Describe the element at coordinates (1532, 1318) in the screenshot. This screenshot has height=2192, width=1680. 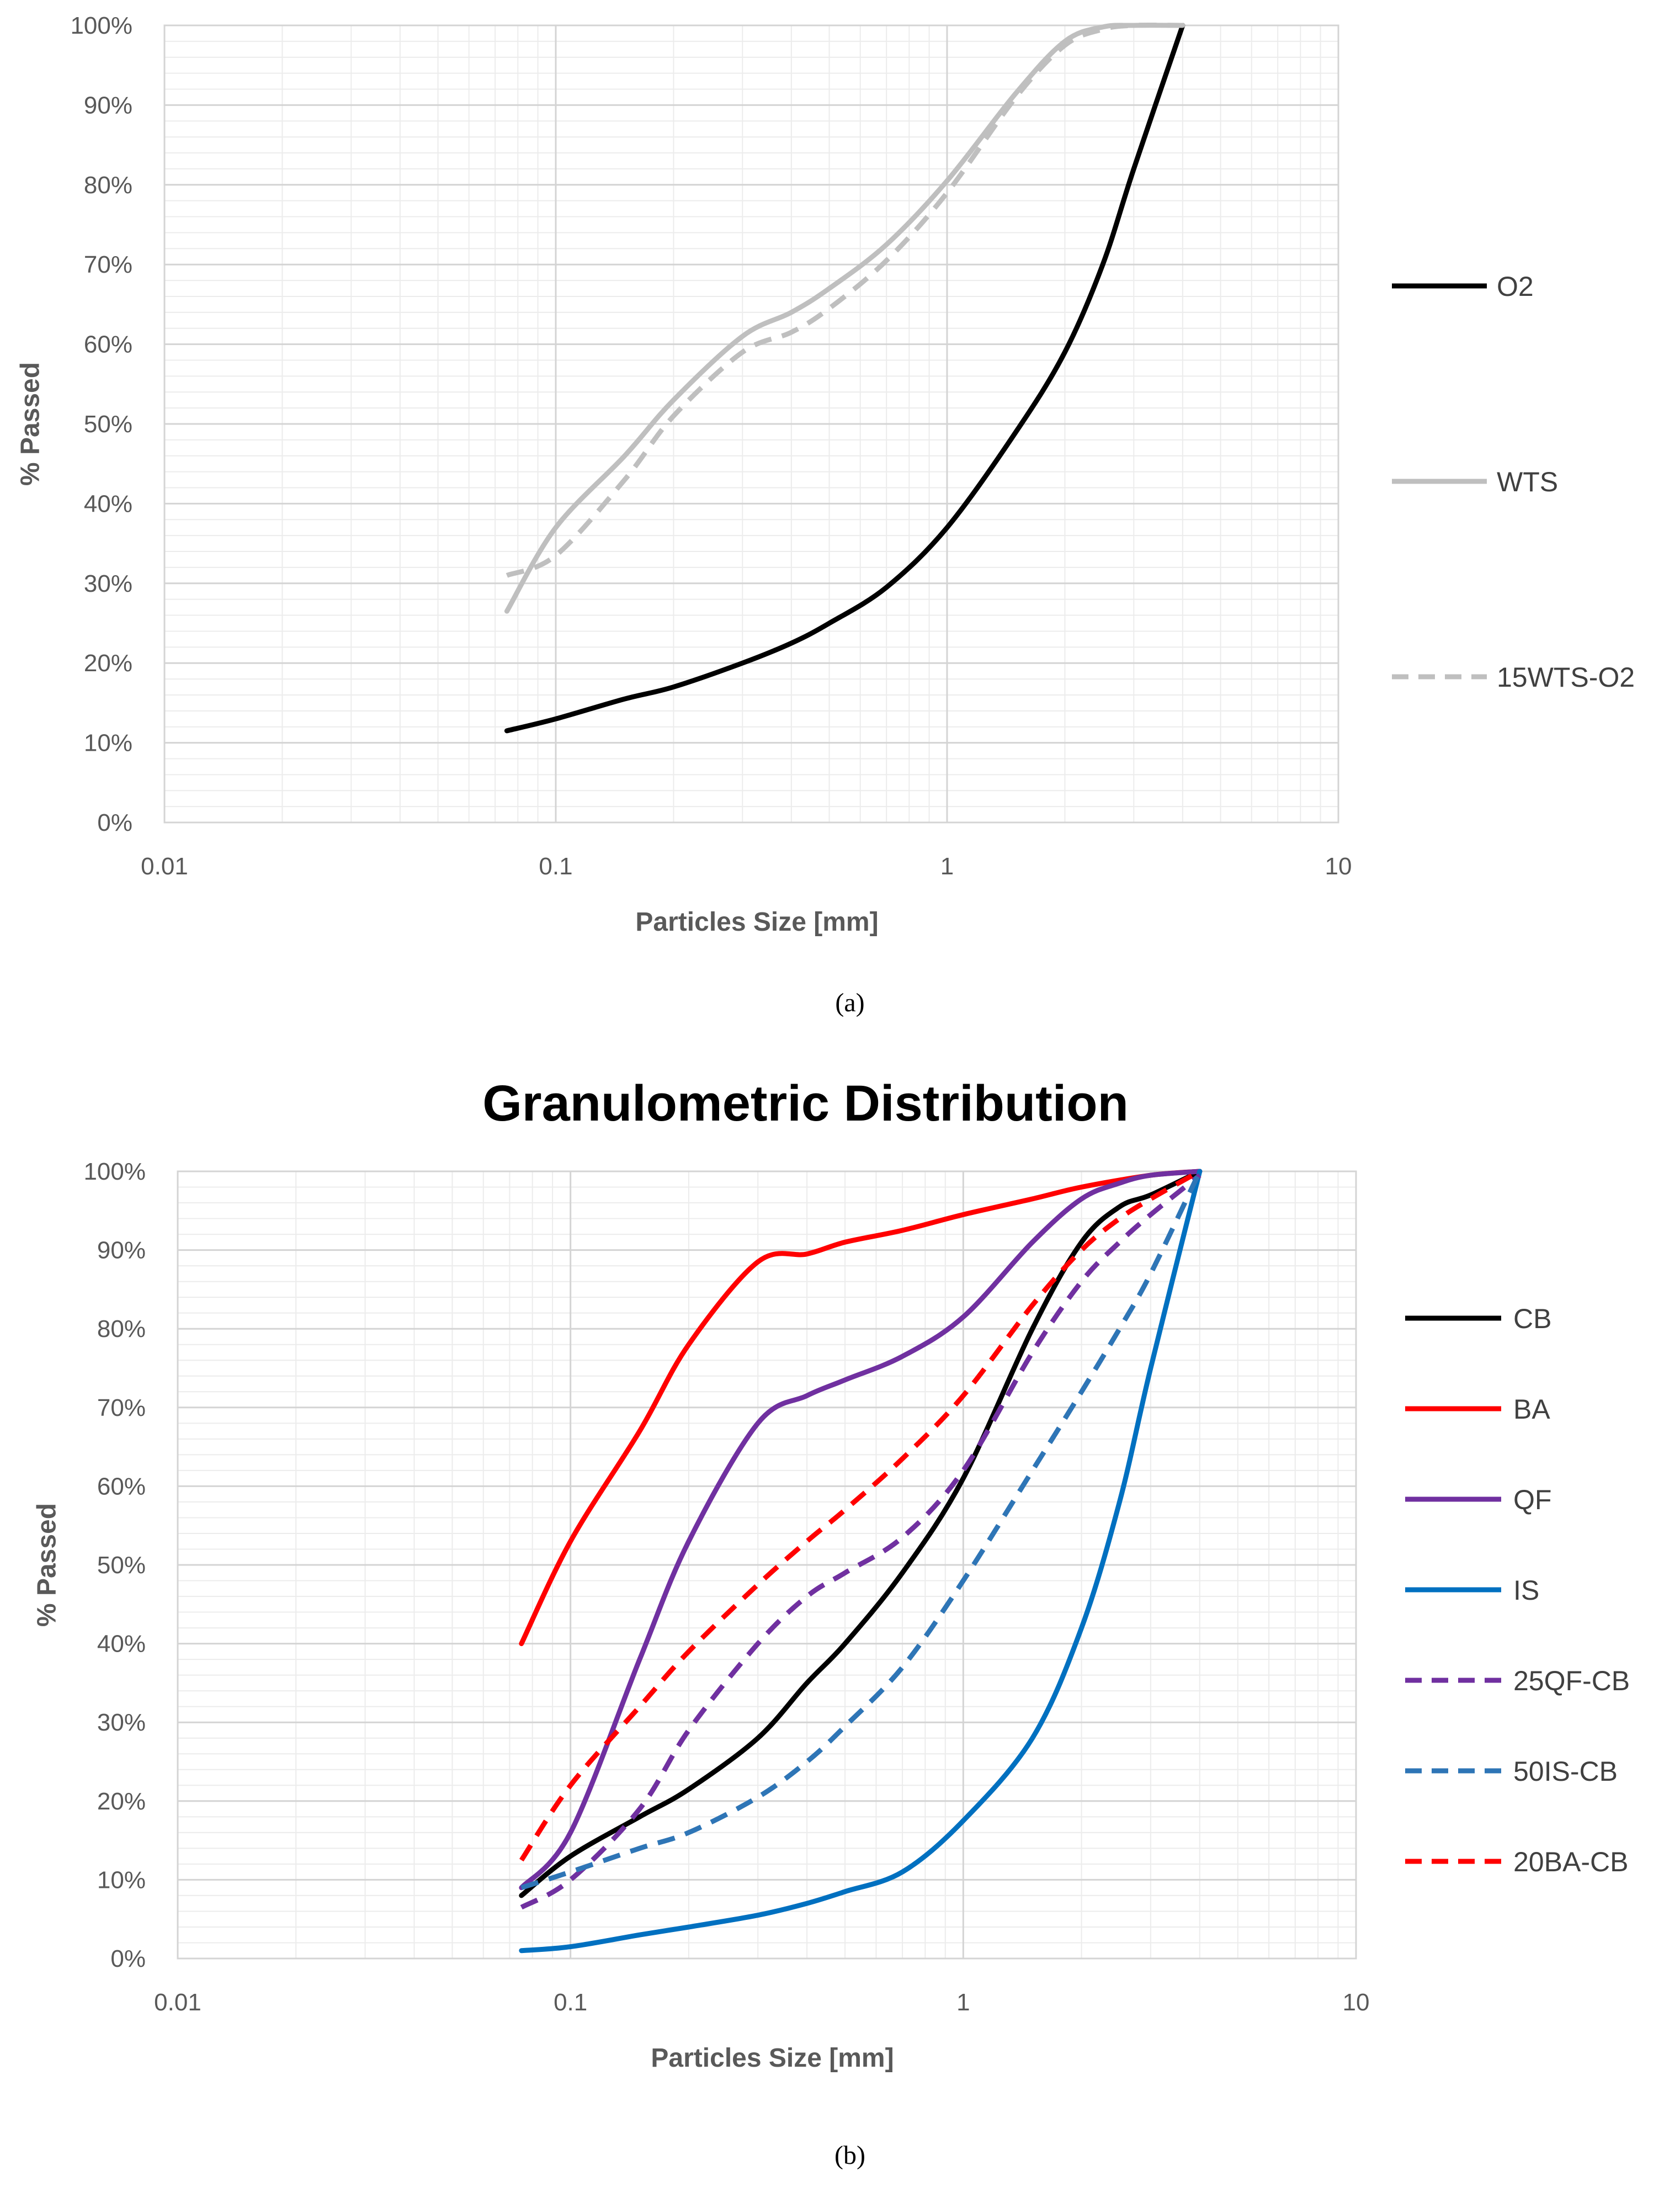
I see `legend-label-cb: CB` at that location.